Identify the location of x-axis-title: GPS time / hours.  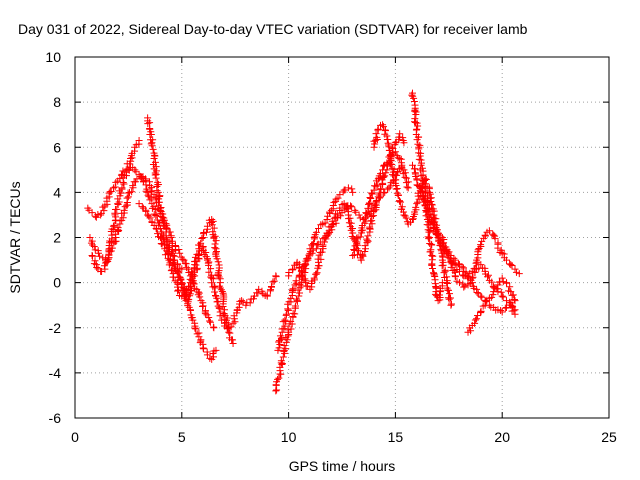
(342, 466).